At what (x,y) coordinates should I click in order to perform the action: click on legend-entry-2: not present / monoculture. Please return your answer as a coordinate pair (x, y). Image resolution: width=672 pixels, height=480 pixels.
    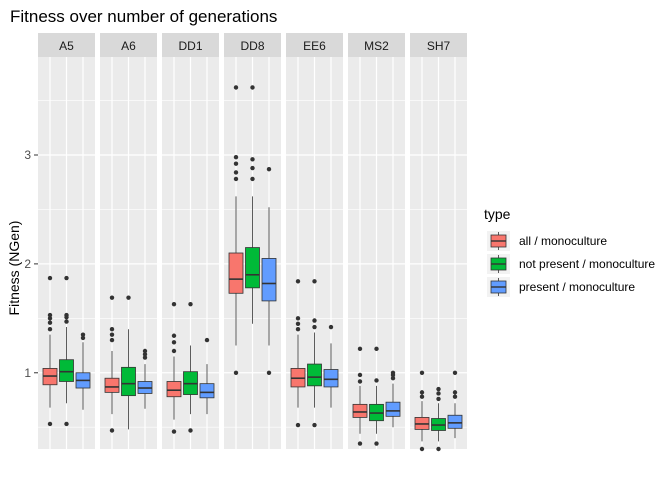
    Looking at the image, I should click on (571, 264).